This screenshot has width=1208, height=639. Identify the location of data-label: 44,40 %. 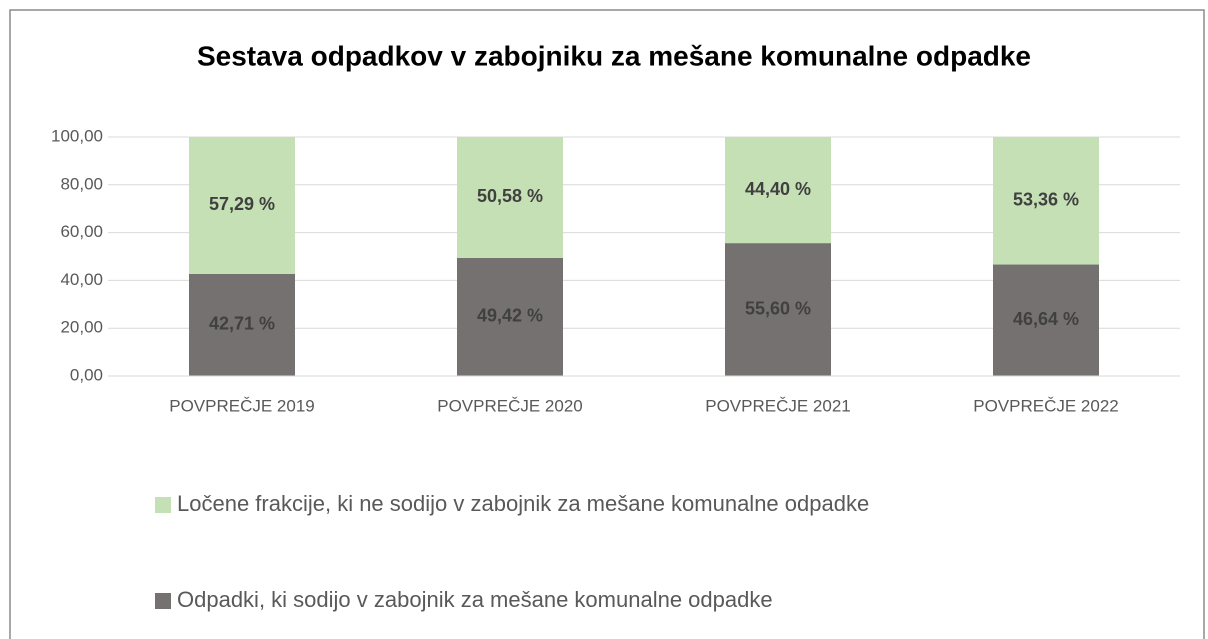
(778, 189).